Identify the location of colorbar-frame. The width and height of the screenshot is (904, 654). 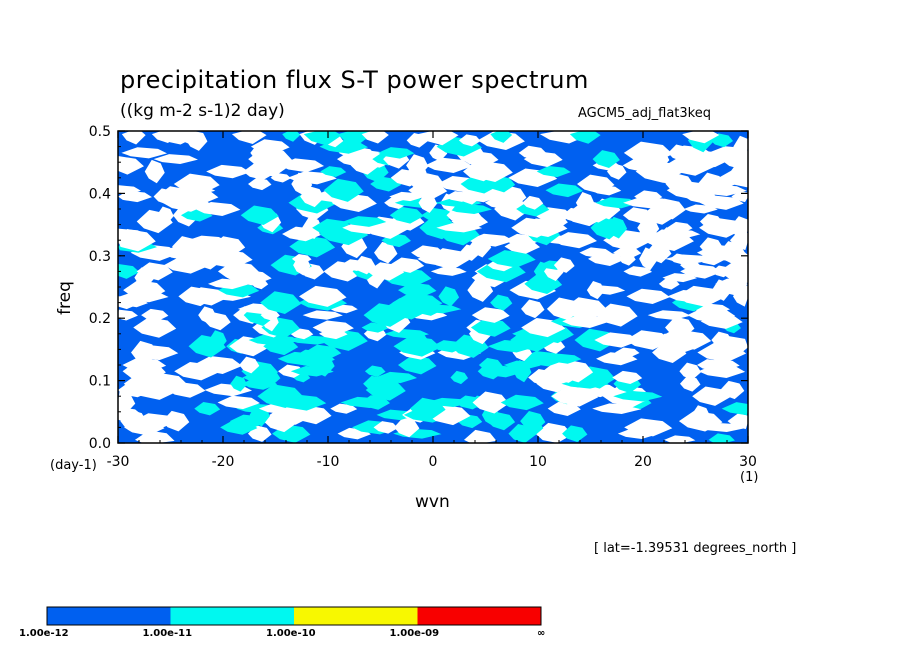
(294, 616).